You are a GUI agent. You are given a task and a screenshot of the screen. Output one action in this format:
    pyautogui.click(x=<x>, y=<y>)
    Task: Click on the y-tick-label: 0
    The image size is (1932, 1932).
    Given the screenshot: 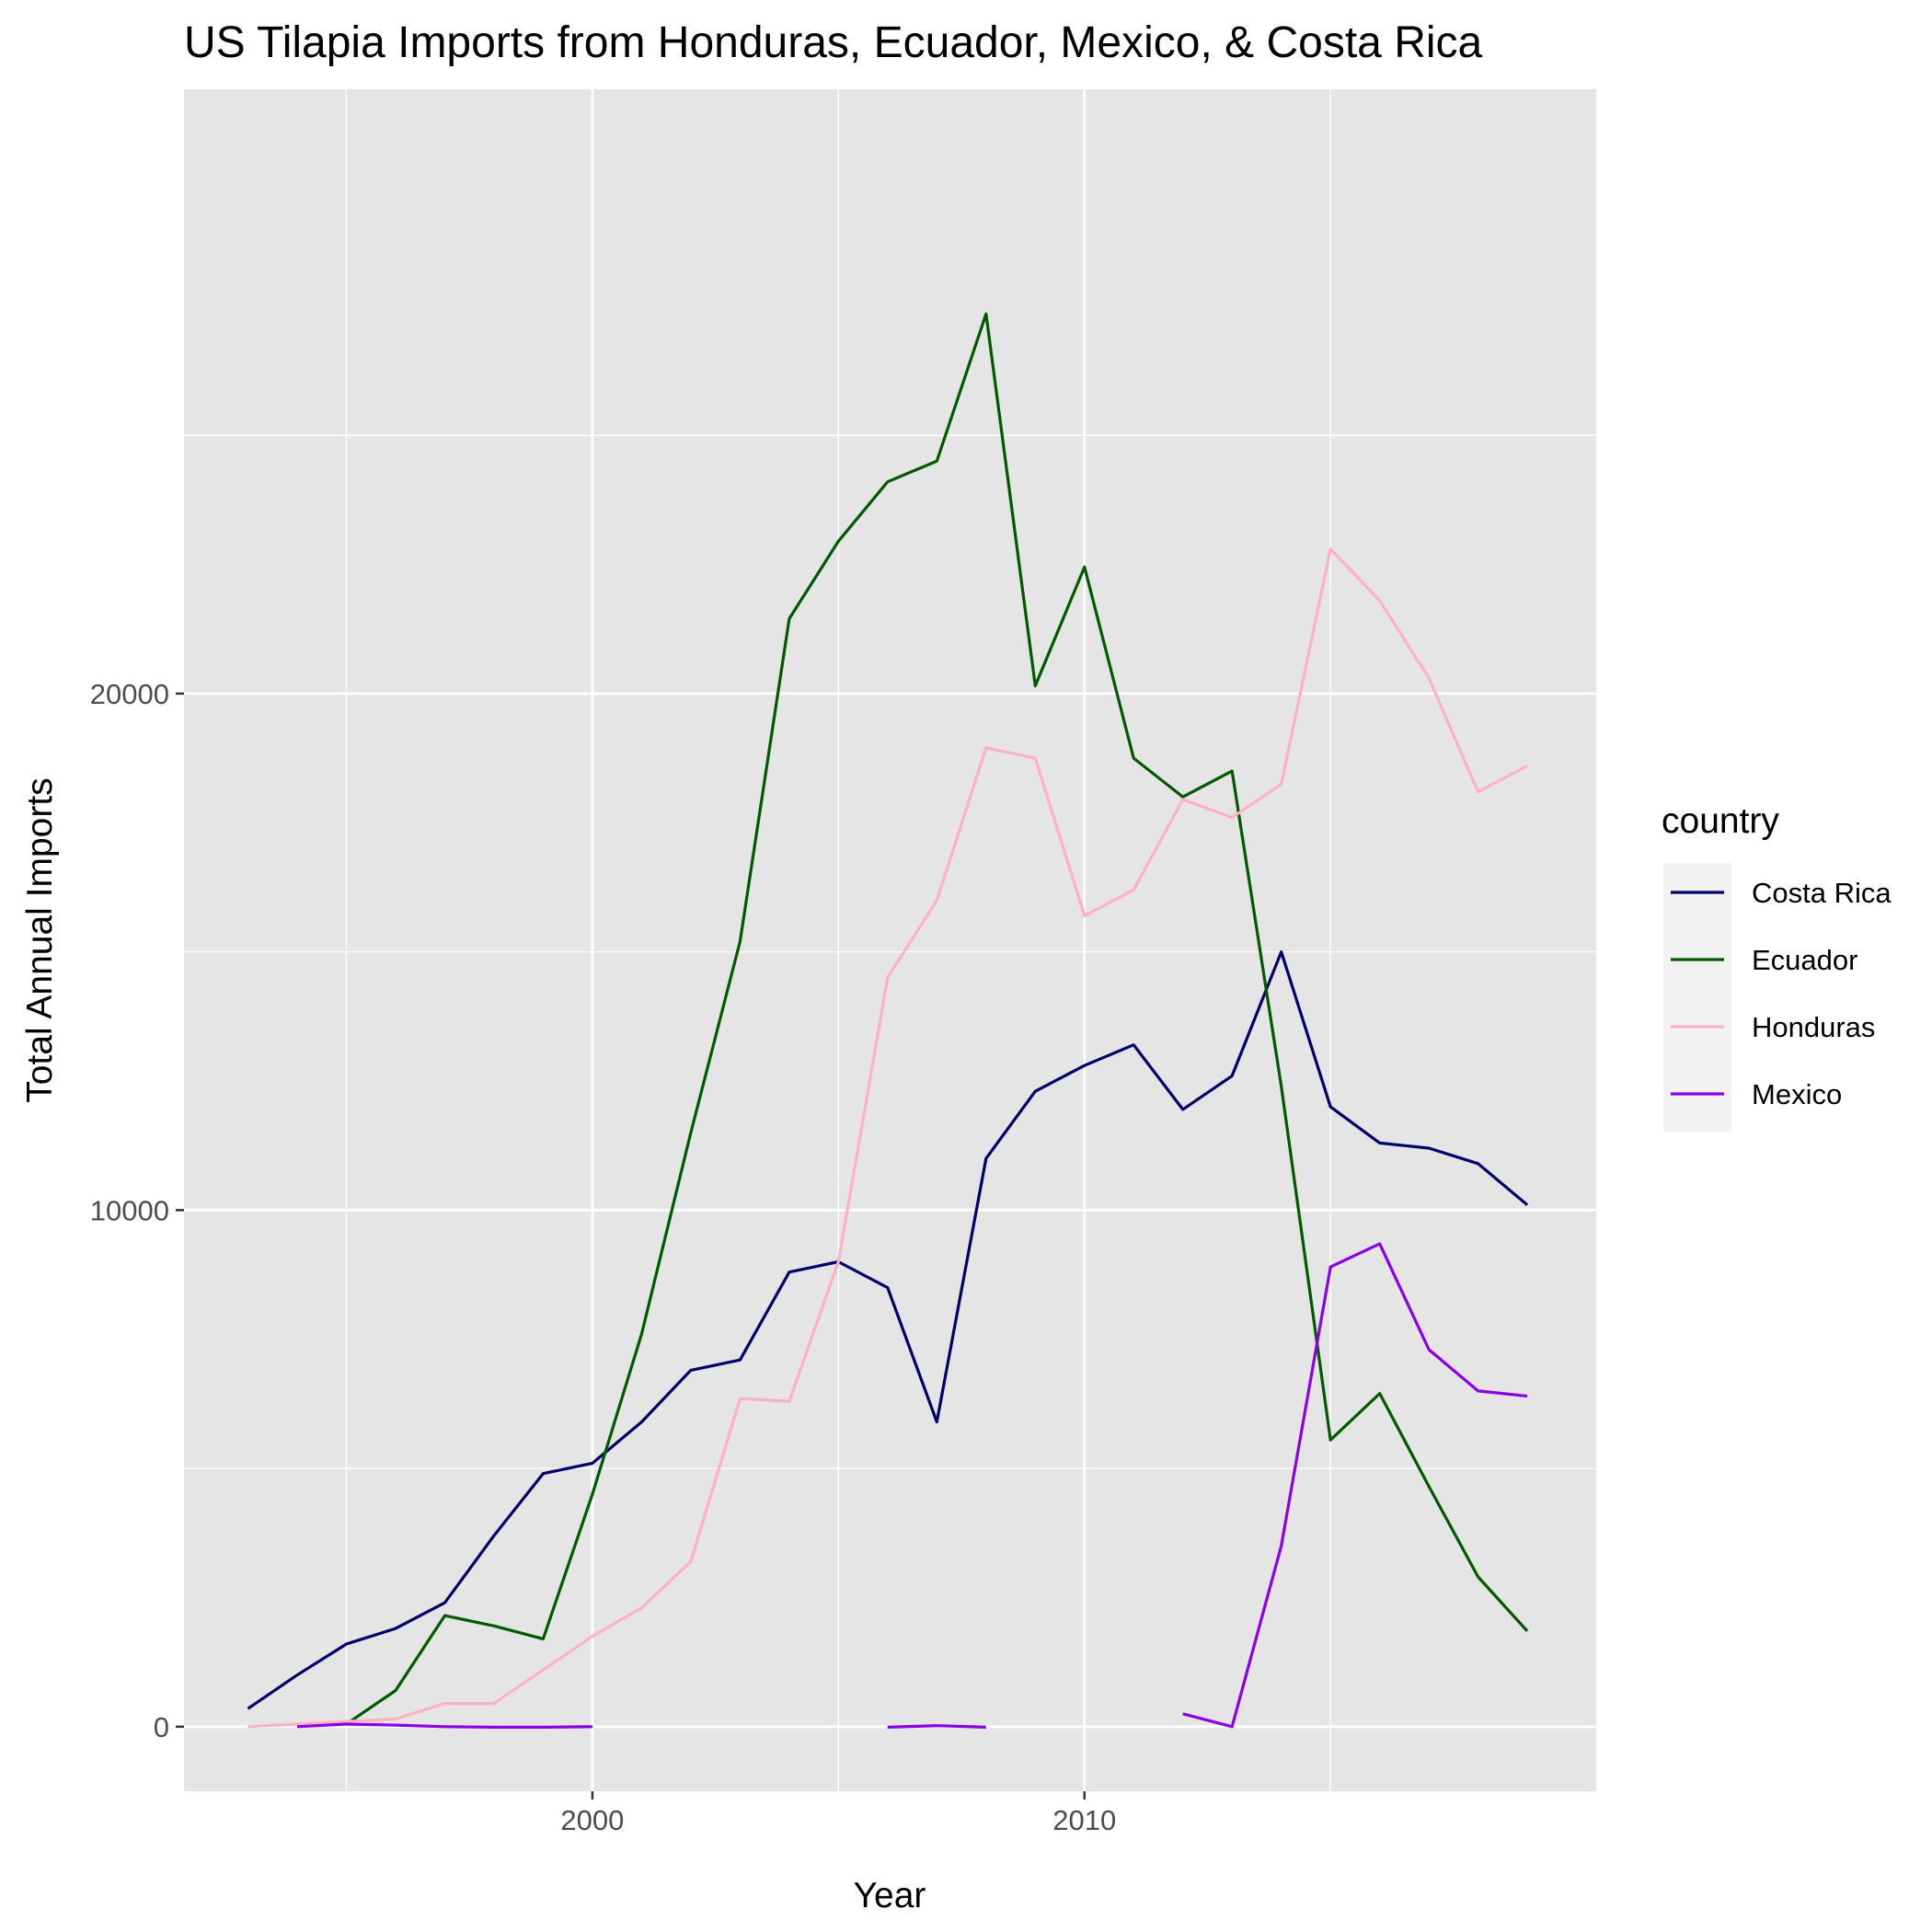 What is the action you would take?
    pyautogui.click(x=161, y=1727)
    